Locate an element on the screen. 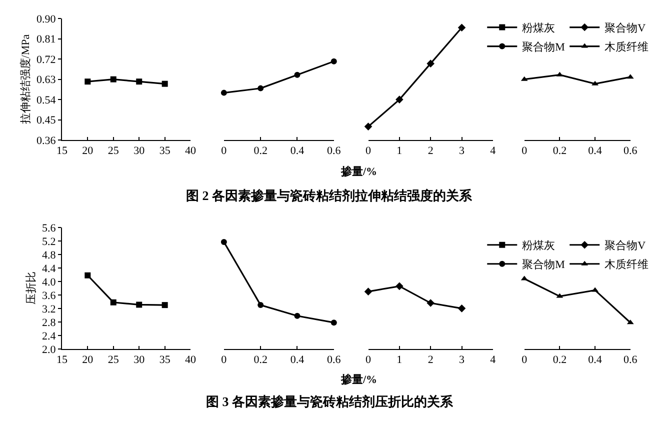 The height and width of the screenshot is (421, 658). y-tick-label: 5.6 is located at coordinates (49, 228).